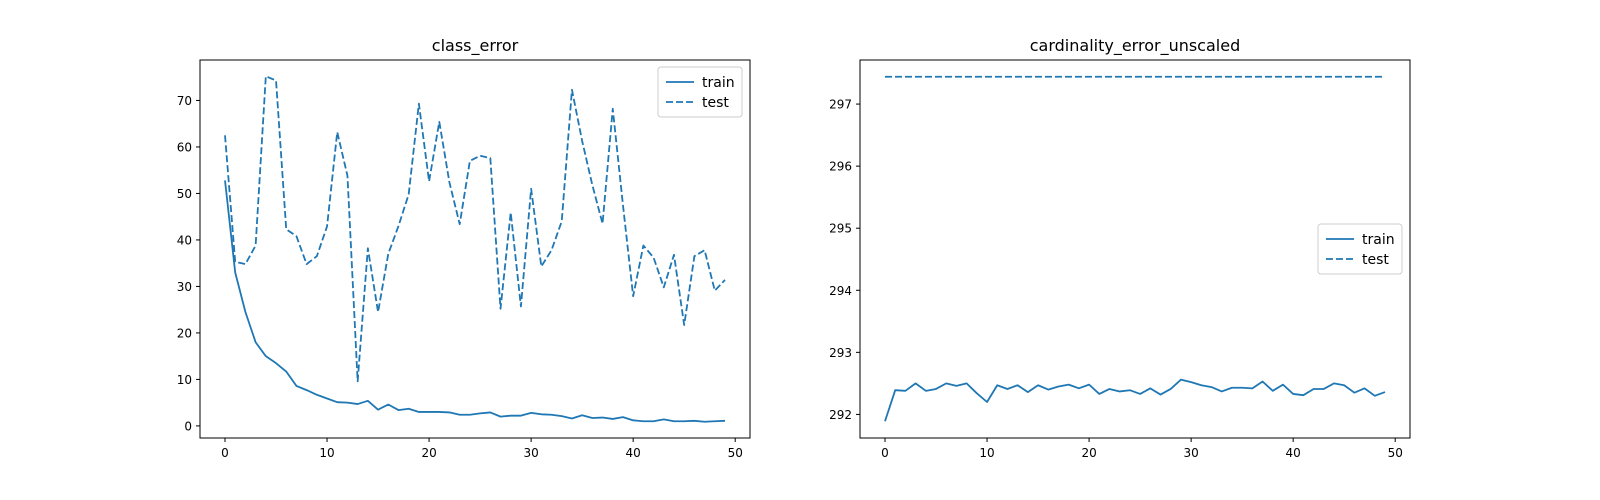 This screenshot has height=500, width=1600. Describe the element at coordinates (840, 353) in the screenshot. I see `y-tick-label: 293` at that location.